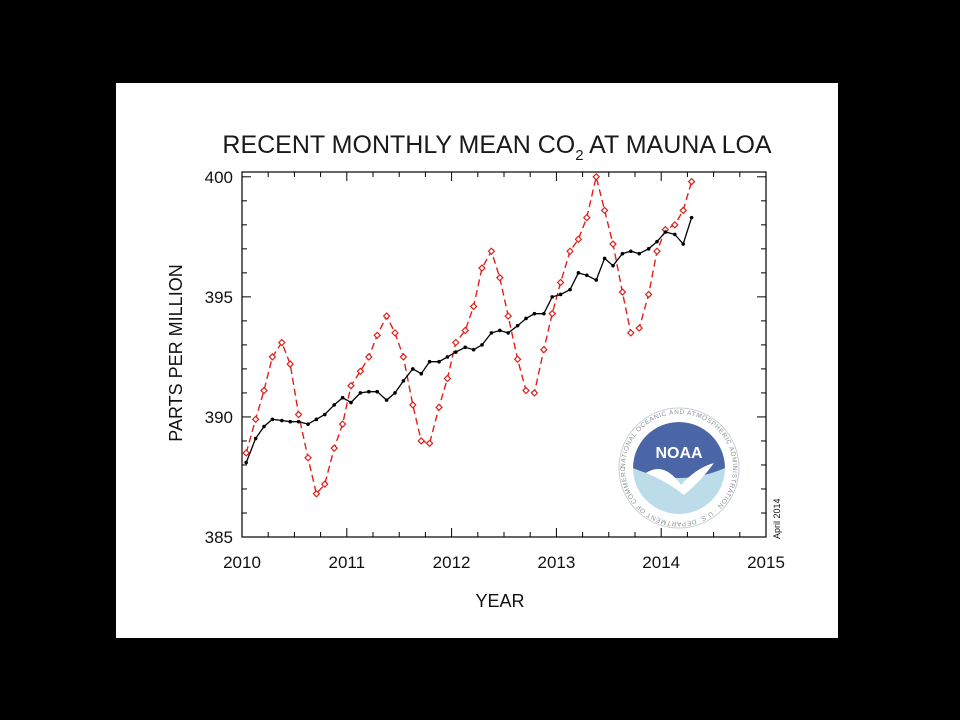  What do you see at coordinates (678, 145) in the screenshot?
I see `chart-title-suffix: AT MAUNA LOA` at bounding box center [678, 145].